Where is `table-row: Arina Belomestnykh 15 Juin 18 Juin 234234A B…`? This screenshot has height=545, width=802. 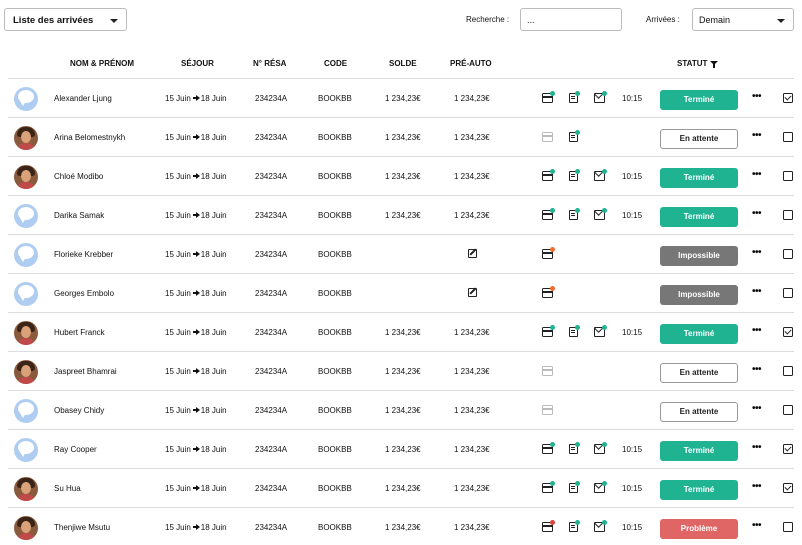
table-row: Arina Belomestnykh 15 Juin 18 Juin 234234A B… is located at coordinates (401, 136).